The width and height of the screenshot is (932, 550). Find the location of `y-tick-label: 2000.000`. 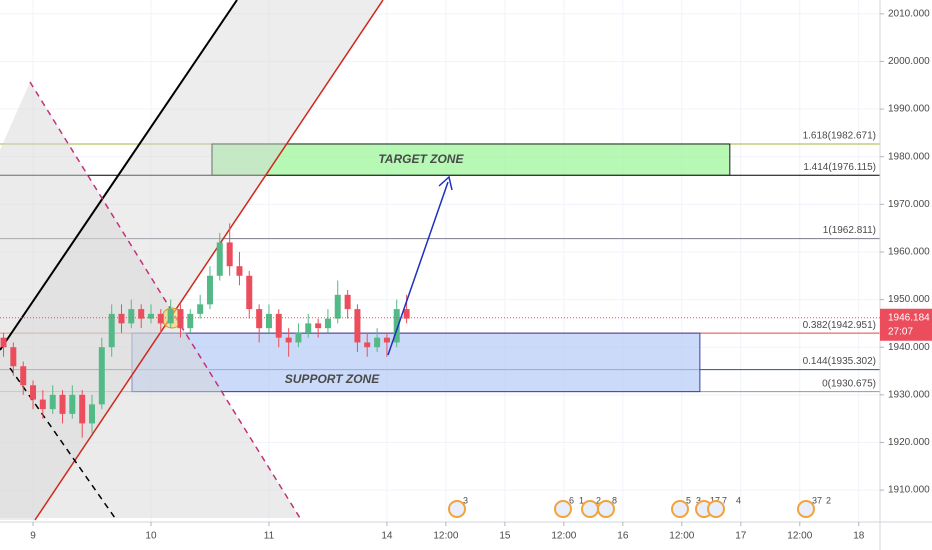

y-tick-label: 2000.000 is located at coordinates (909, 61).